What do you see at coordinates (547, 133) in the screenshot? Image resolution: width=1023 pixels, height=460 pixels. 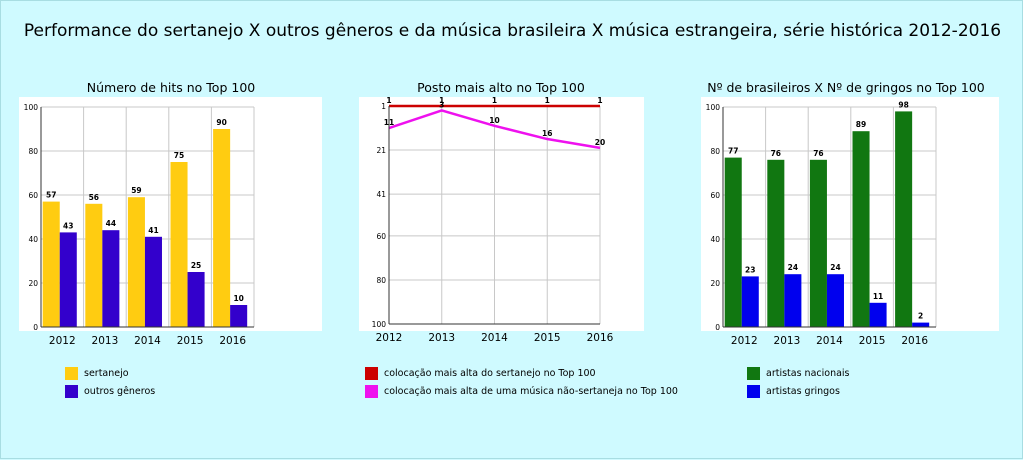 I see `data-label: 16` at bounding box center [547, 133].